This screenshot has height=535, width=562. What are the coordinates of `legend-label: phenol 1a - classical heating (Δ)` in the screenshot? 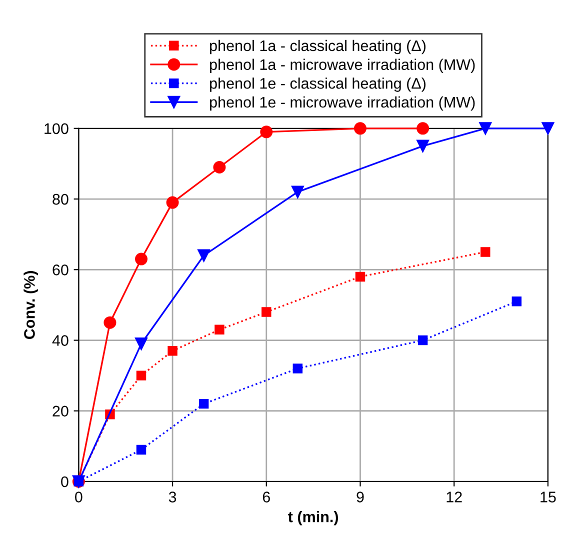 It's located at (318, 47).